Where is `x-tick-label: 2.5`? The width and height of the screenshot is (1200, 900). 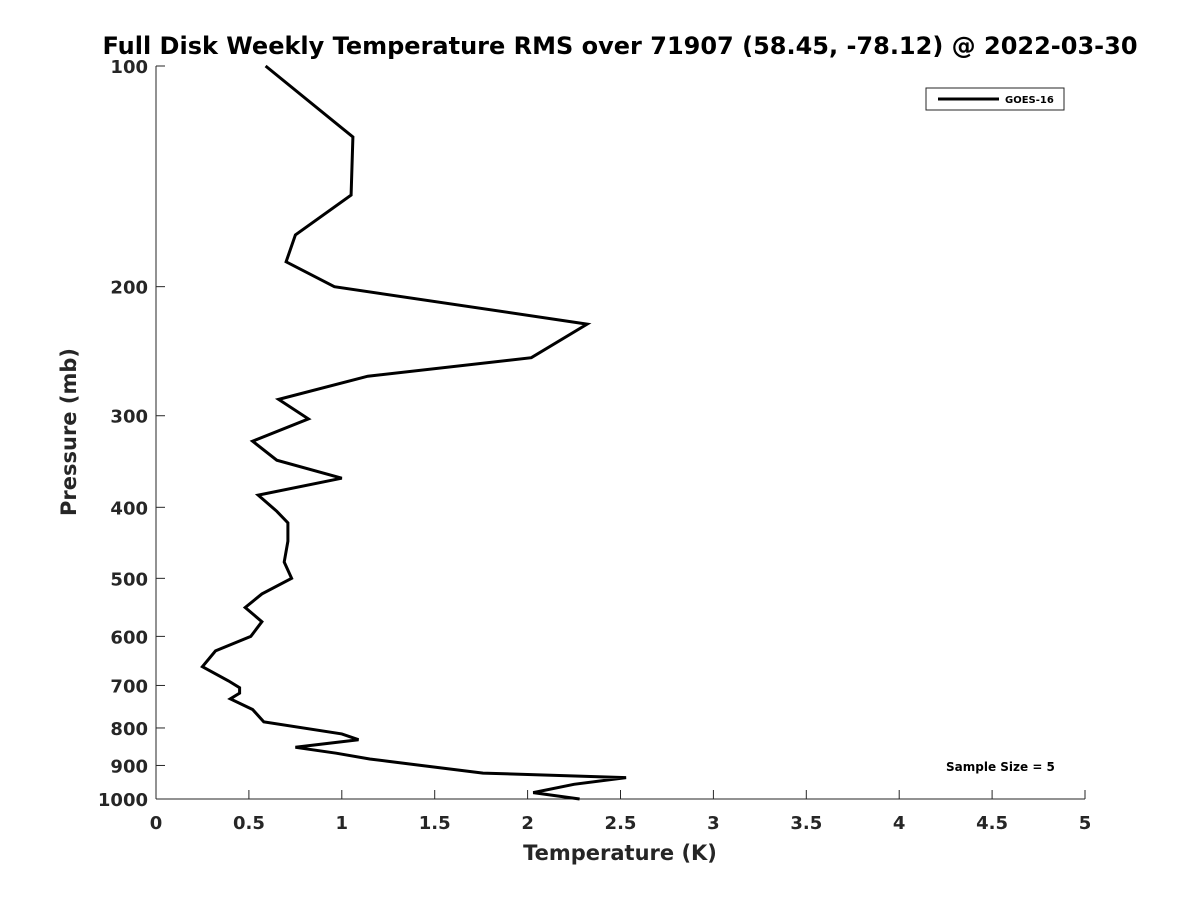
x-tick-label: 2.5 is located at coordinates (621, 823).